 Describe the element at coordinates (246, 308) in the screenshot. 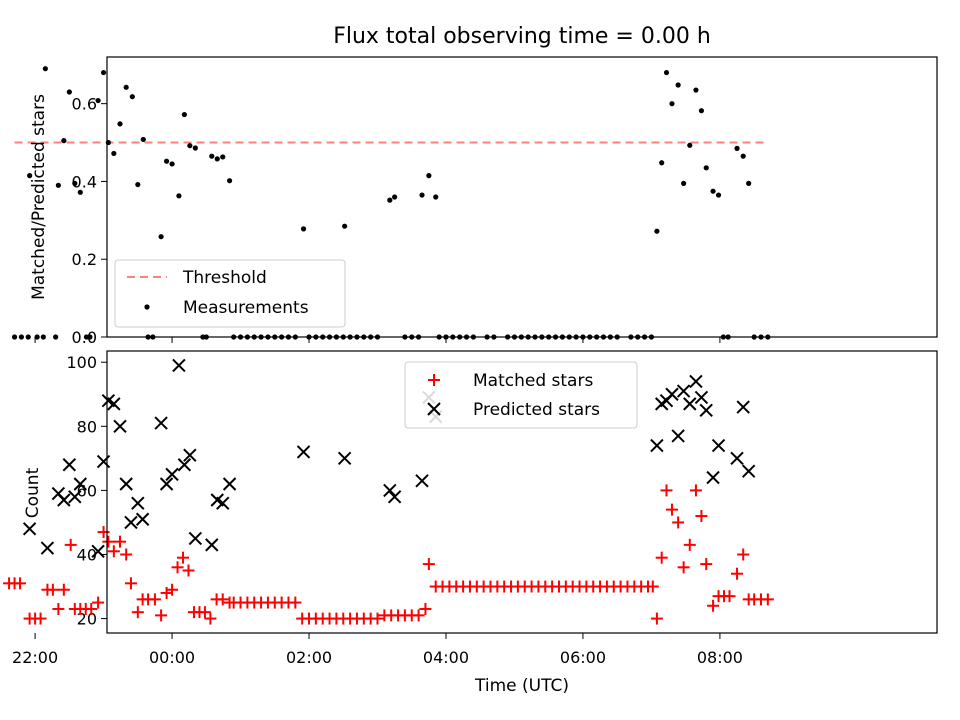

I see `legend-measurements-label: Measurements` at that location.